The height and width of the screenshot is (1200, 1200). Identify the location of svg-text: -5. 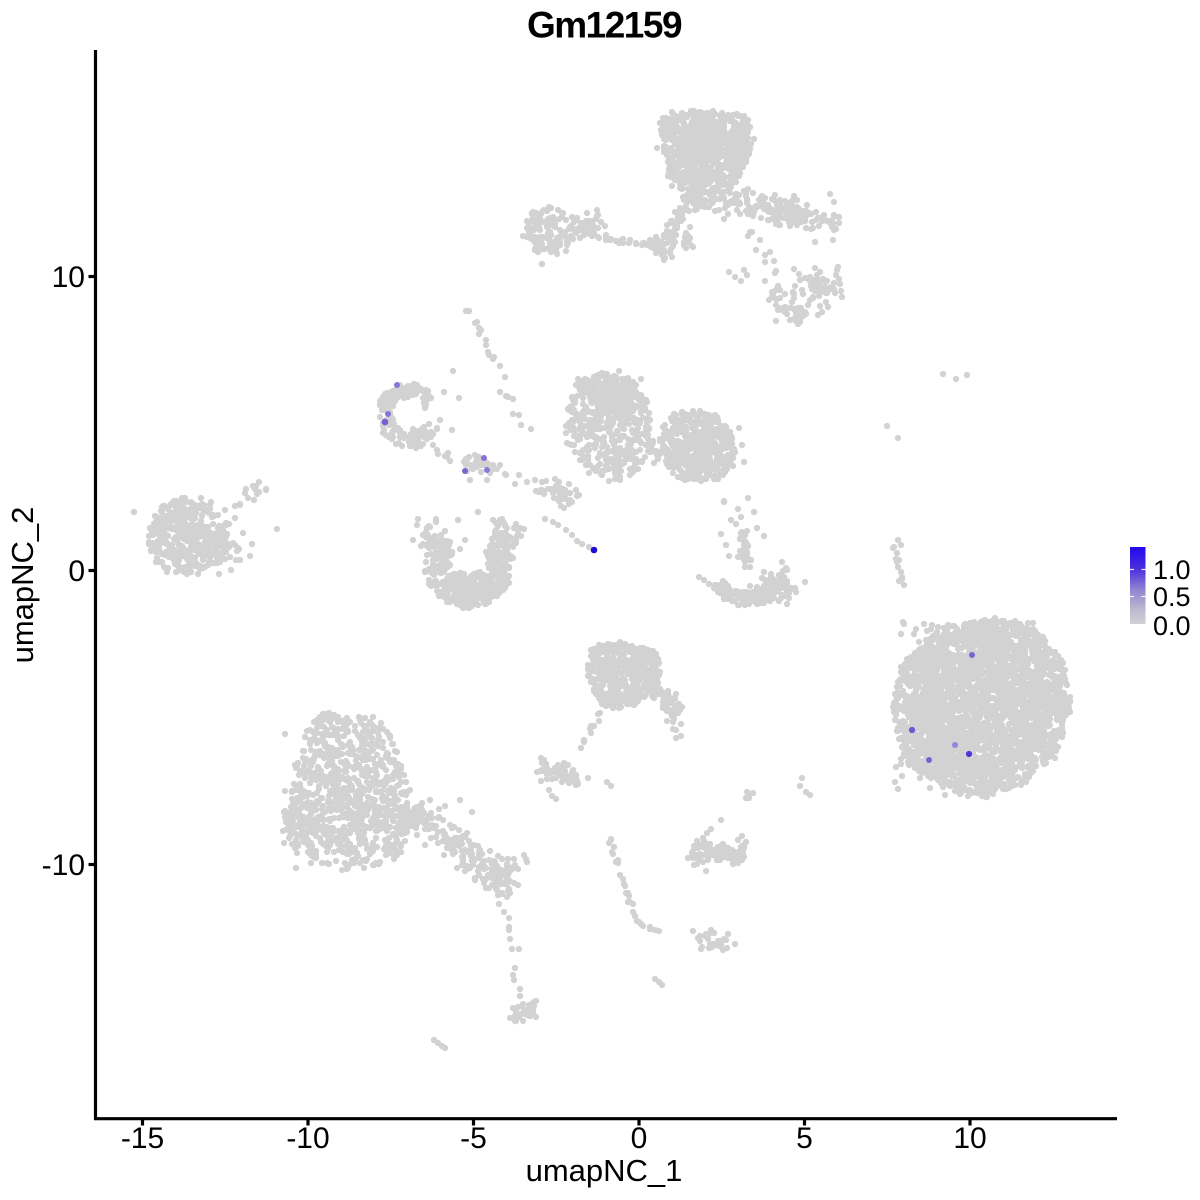
(473, 1138).